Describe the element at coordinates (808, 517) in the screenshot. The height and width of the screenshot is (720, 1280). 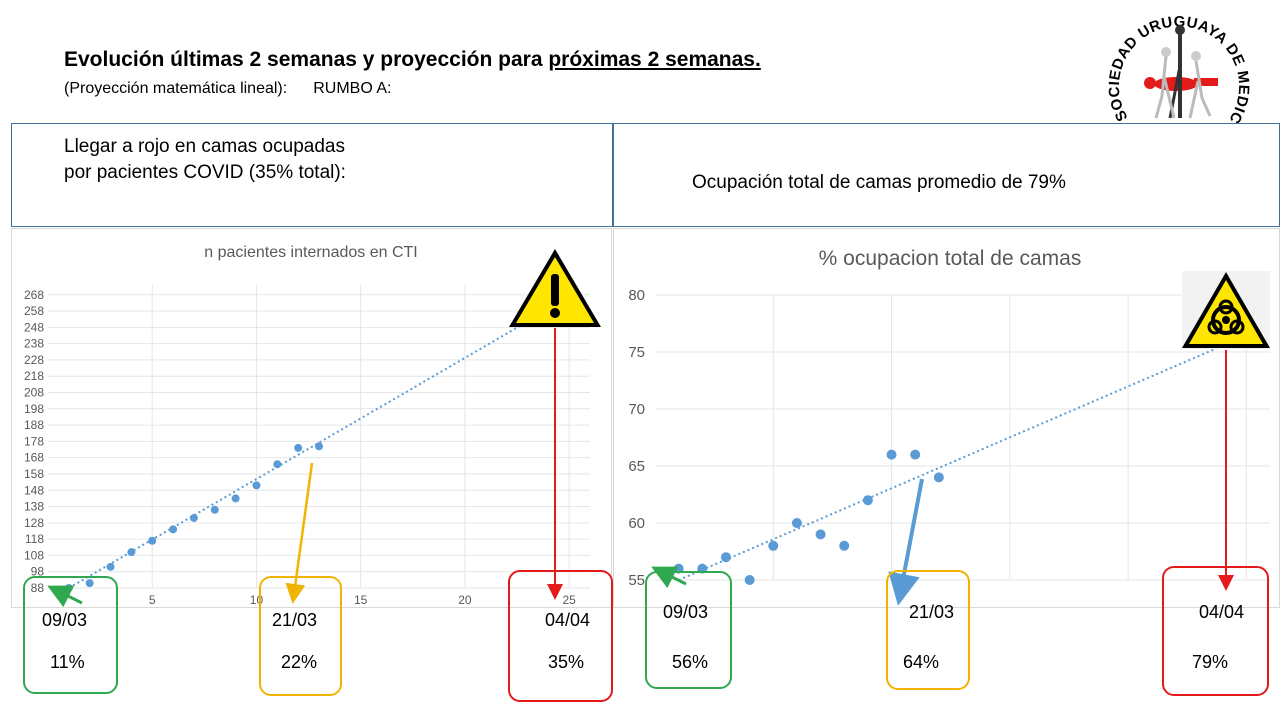
I see `points-ocupacion` at that location.